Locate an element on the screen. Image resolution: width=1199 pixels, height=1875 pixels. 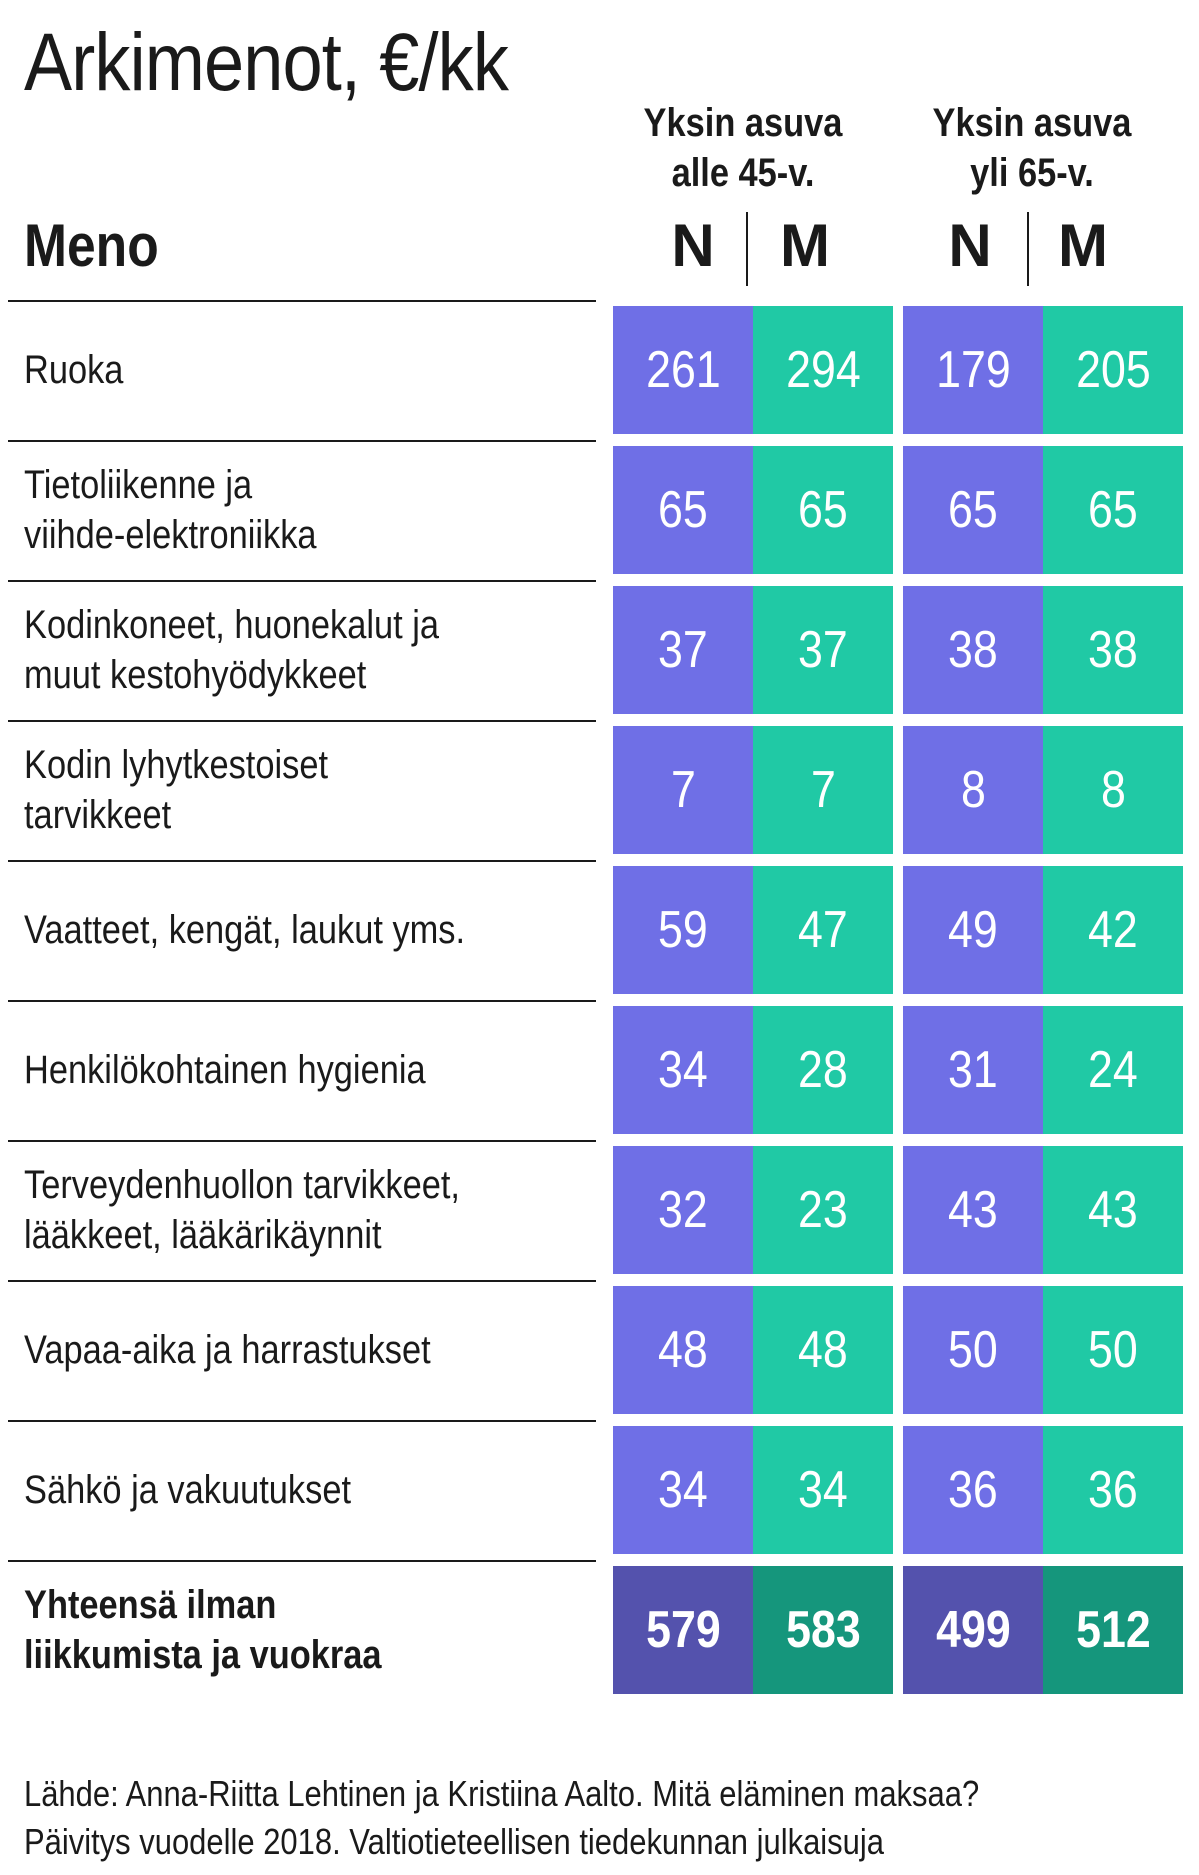
value-cell: 179 is located at coordinates (973, 370).